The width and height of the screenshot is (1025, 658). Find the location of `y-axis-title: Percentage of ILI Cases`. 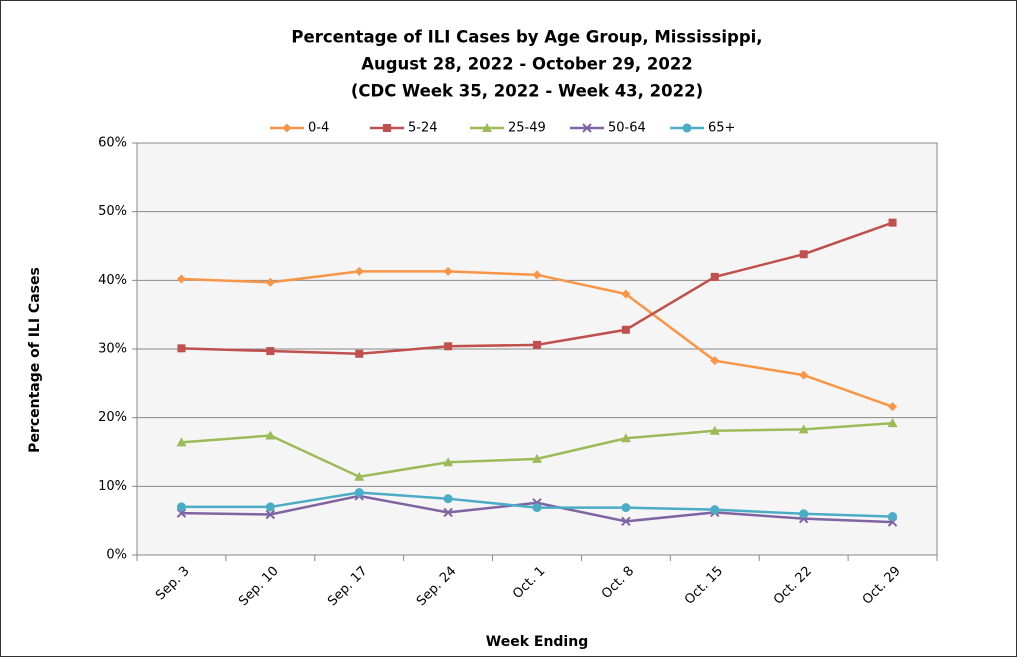

y-axis-title: Percentage of ILI Cases is located at coordinates (35, 360).